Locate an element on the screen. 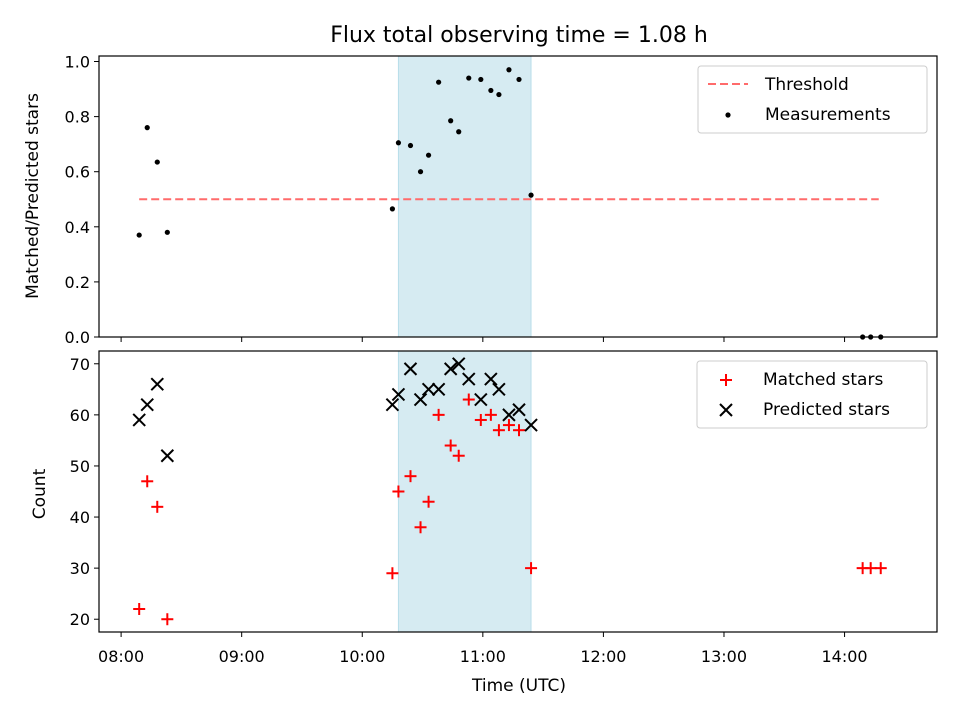 The width and height of the screenshot is (960, 725). bottom-ytick-label-4: 60 is located at coordinates (80, 415).